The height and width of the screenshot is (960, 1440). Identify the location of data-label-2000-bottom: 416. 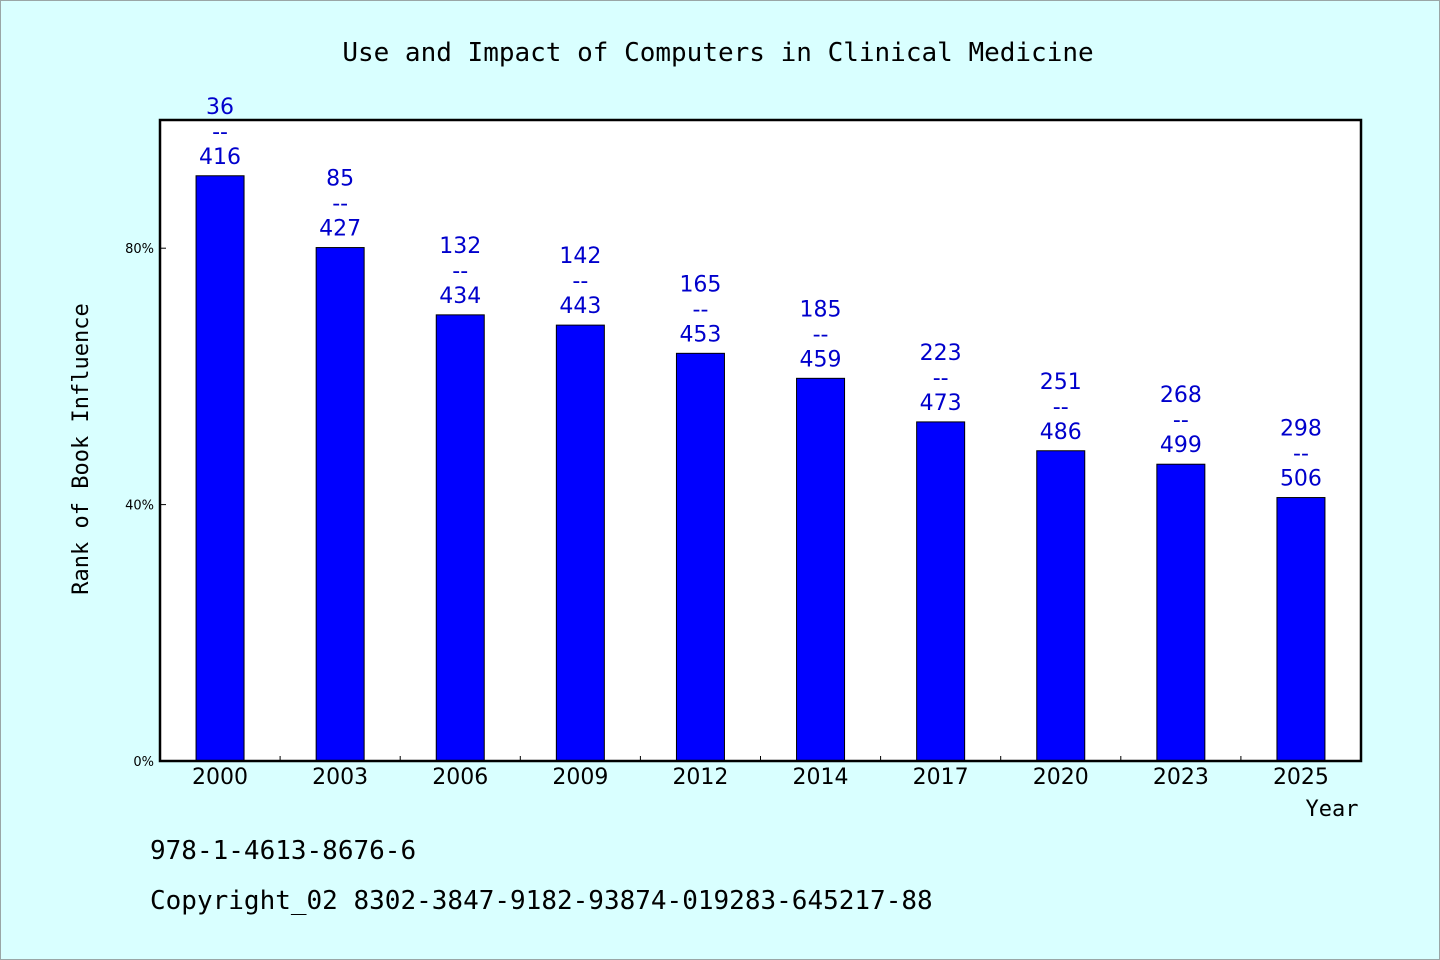
(220, 157).